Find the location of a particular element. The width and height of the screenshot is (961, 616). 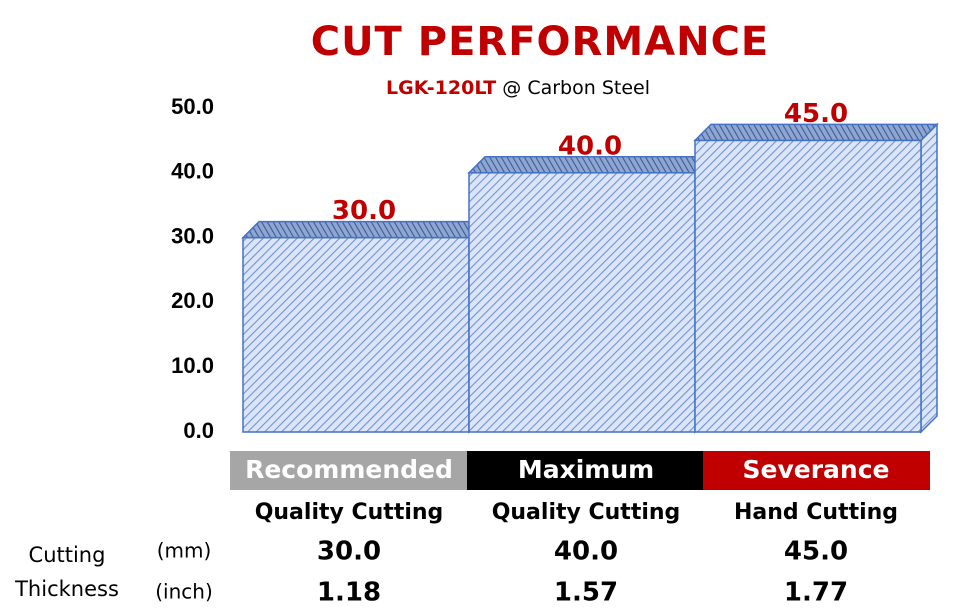

subtitle-model: LGK-120LT is located at coordinates (441, 88).